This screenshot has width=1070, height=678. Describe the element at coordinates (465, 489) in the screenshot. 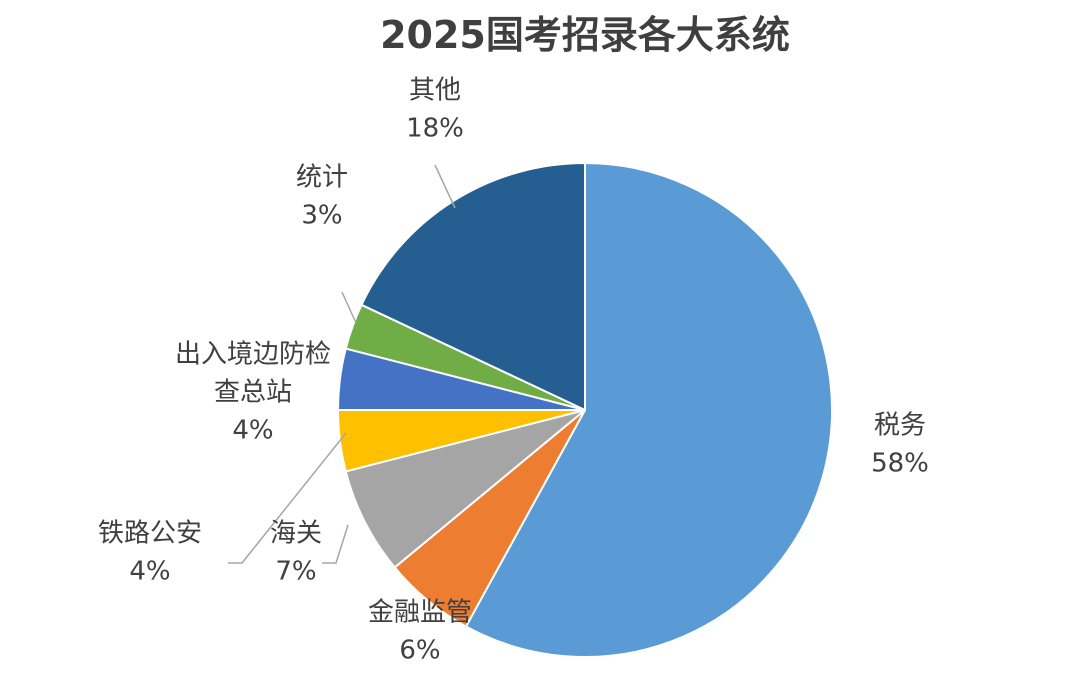

I see `pie-slice` at that location.